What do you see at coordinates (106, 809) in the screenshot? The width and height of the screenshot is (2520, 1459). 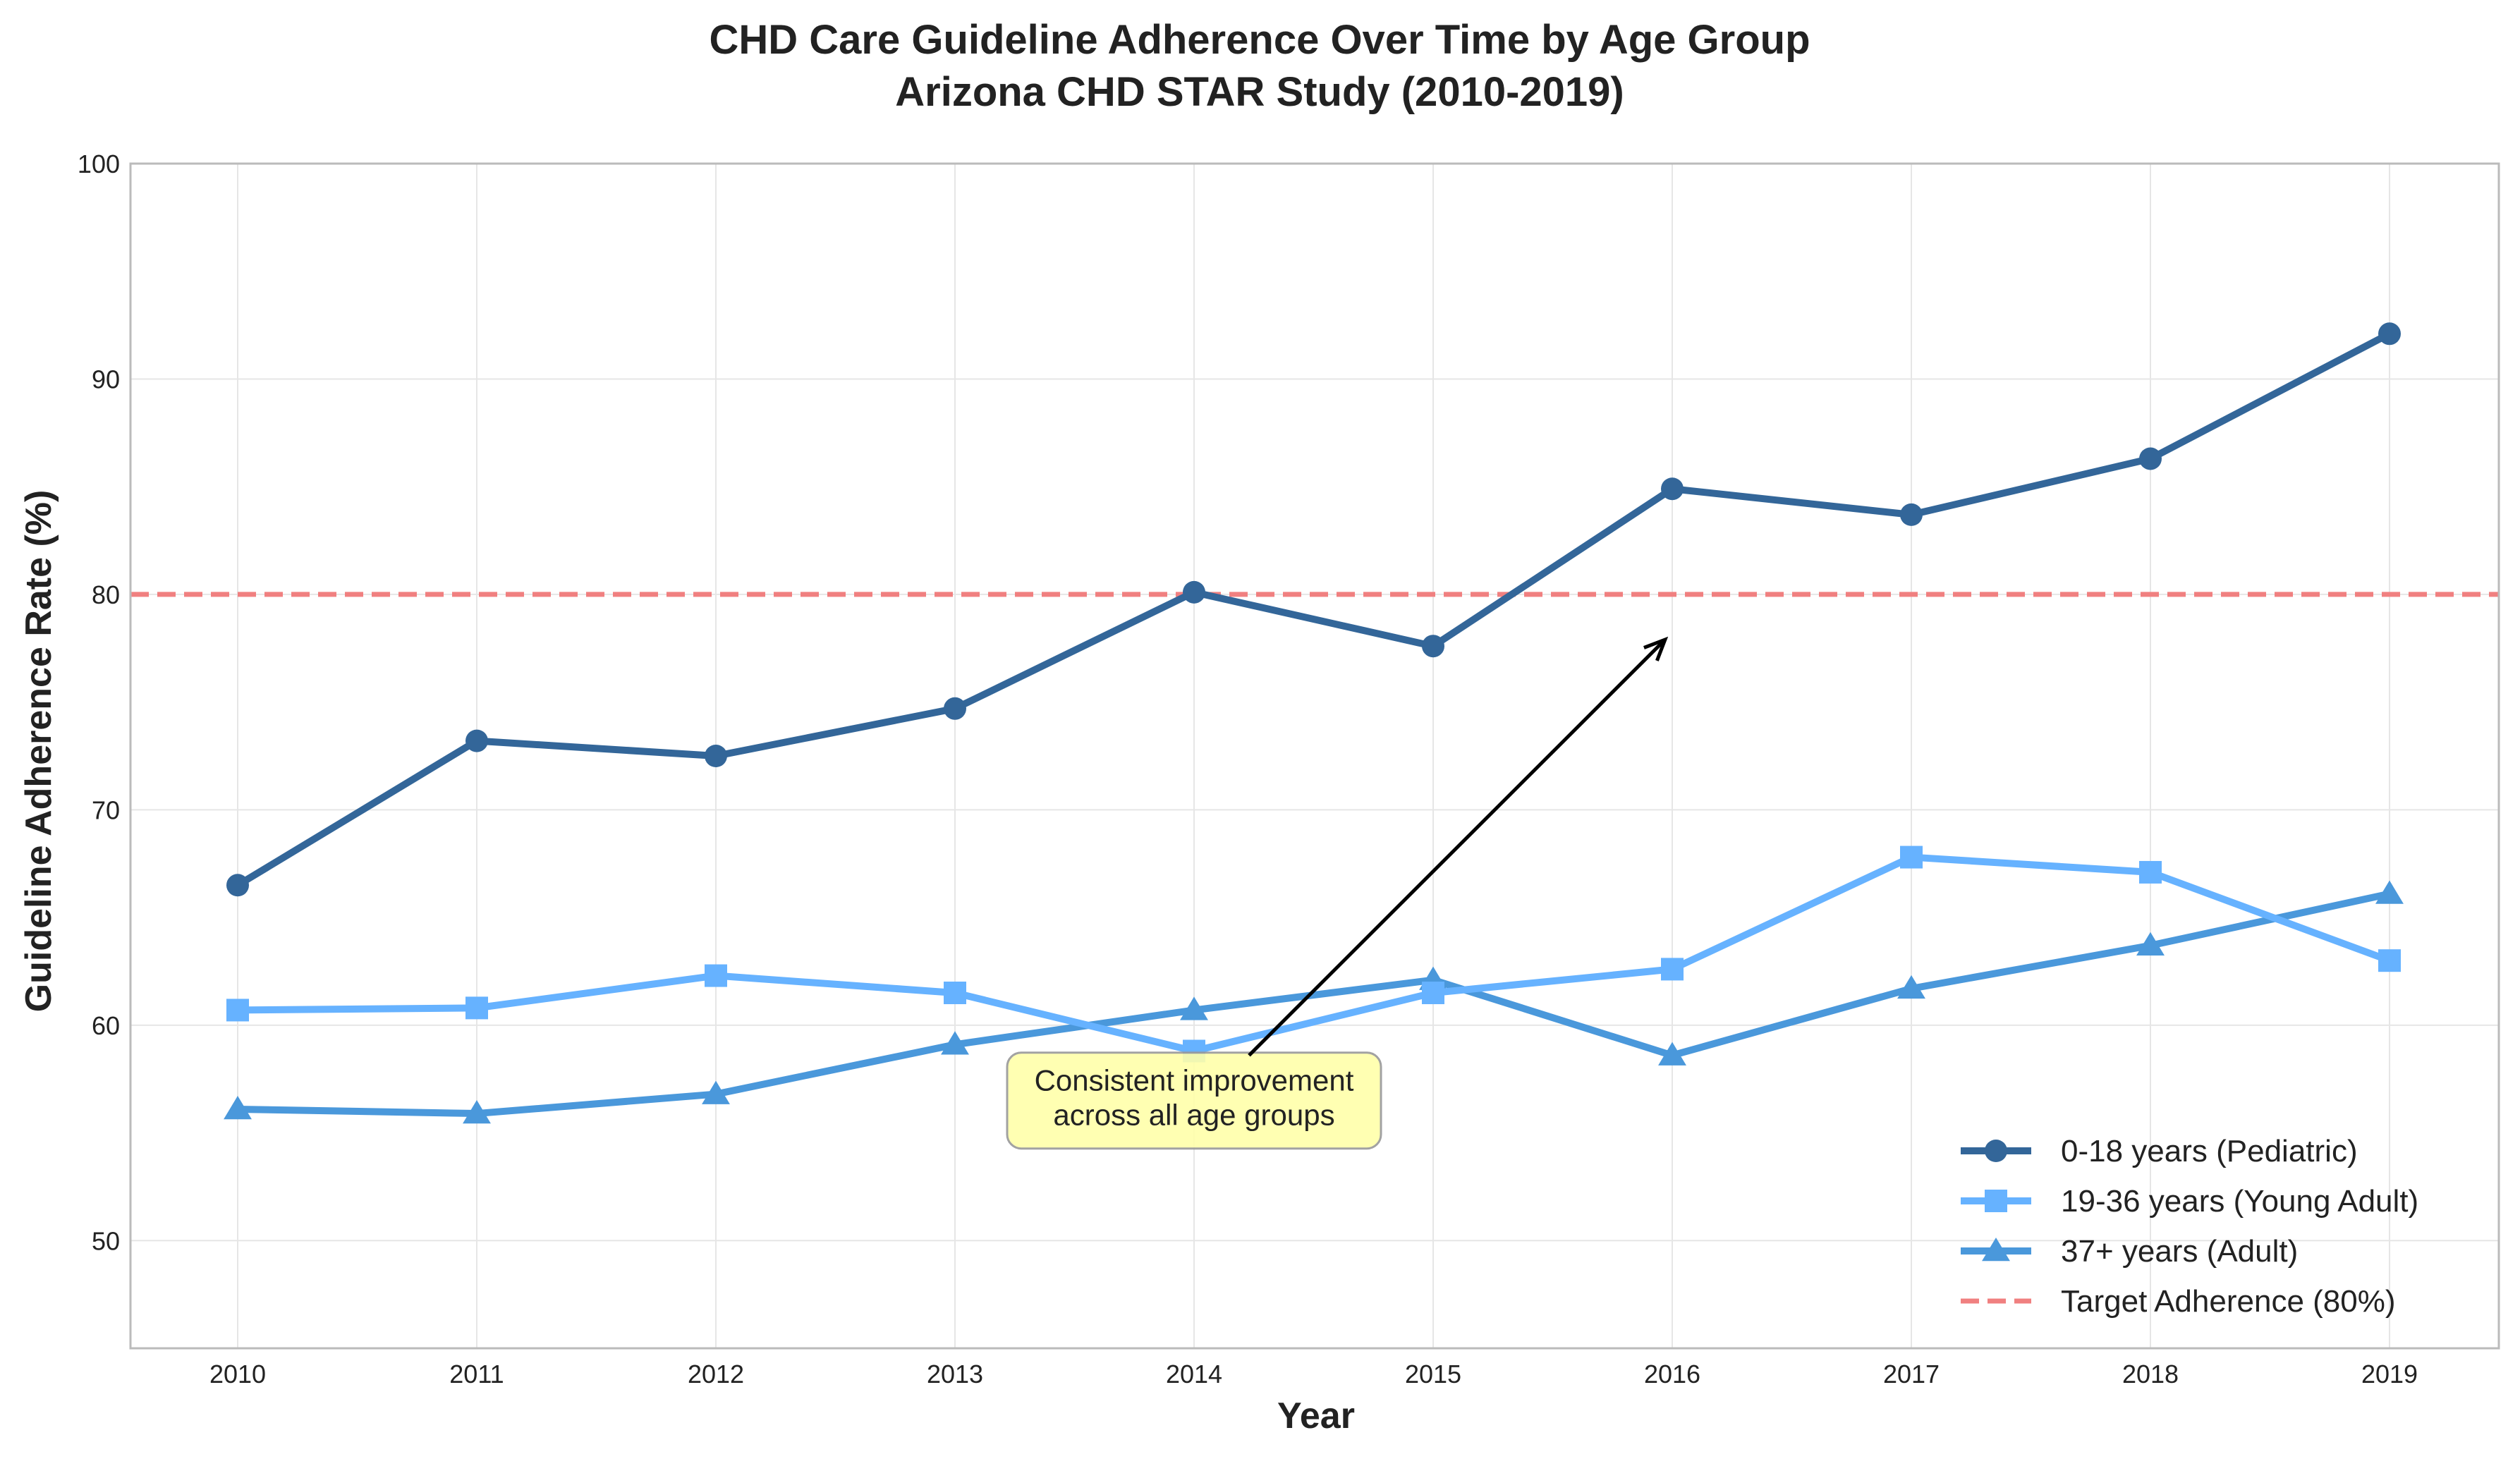 I see `y-tick-label: 70` at bounding box center [106, 809].